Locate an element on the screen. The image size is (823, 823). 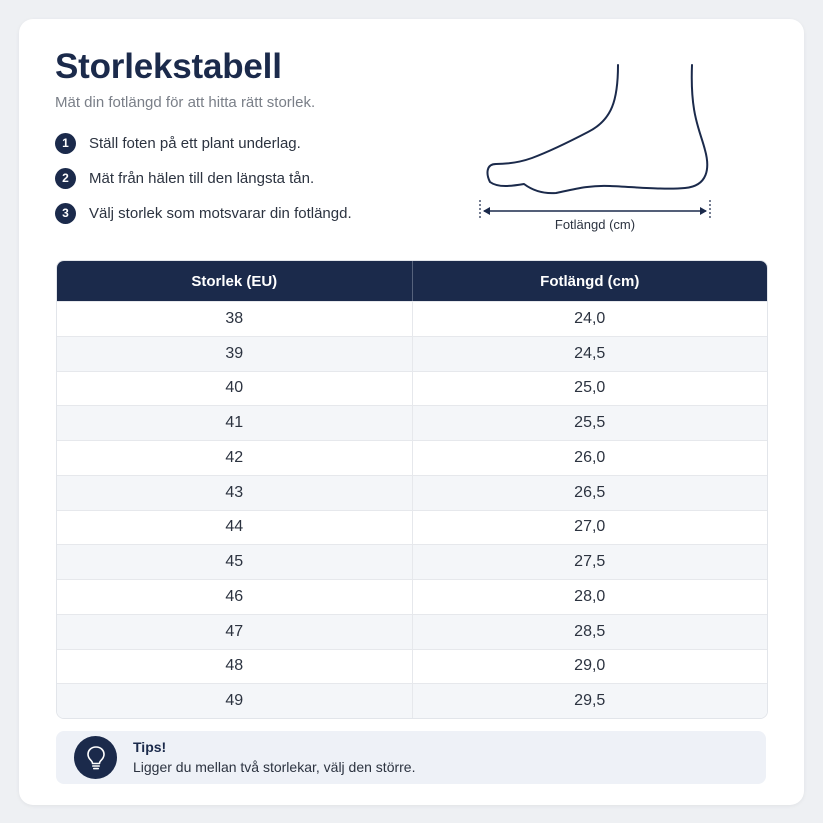
table-row: 40 25,0 is located at coordinates (412, 388).